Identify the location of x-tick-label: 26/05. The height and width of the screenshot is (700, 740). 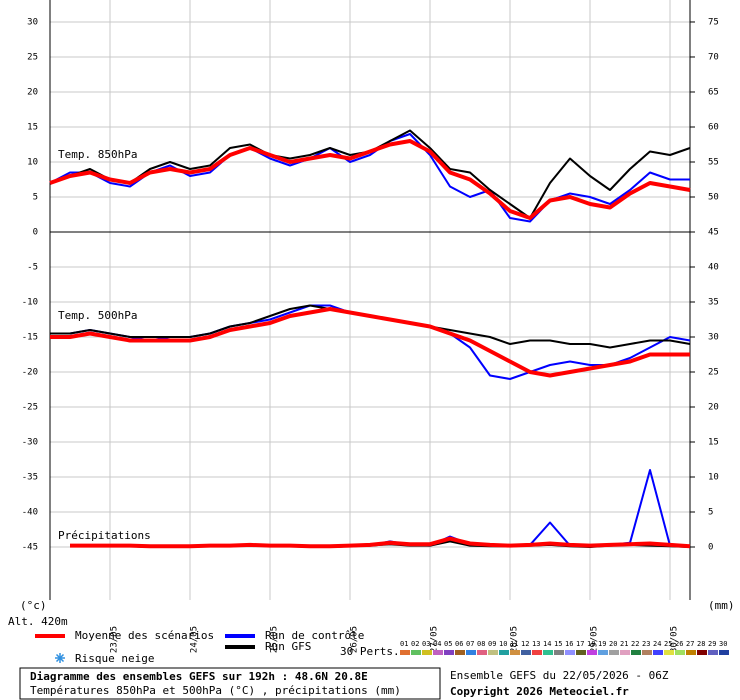
(355, 639).